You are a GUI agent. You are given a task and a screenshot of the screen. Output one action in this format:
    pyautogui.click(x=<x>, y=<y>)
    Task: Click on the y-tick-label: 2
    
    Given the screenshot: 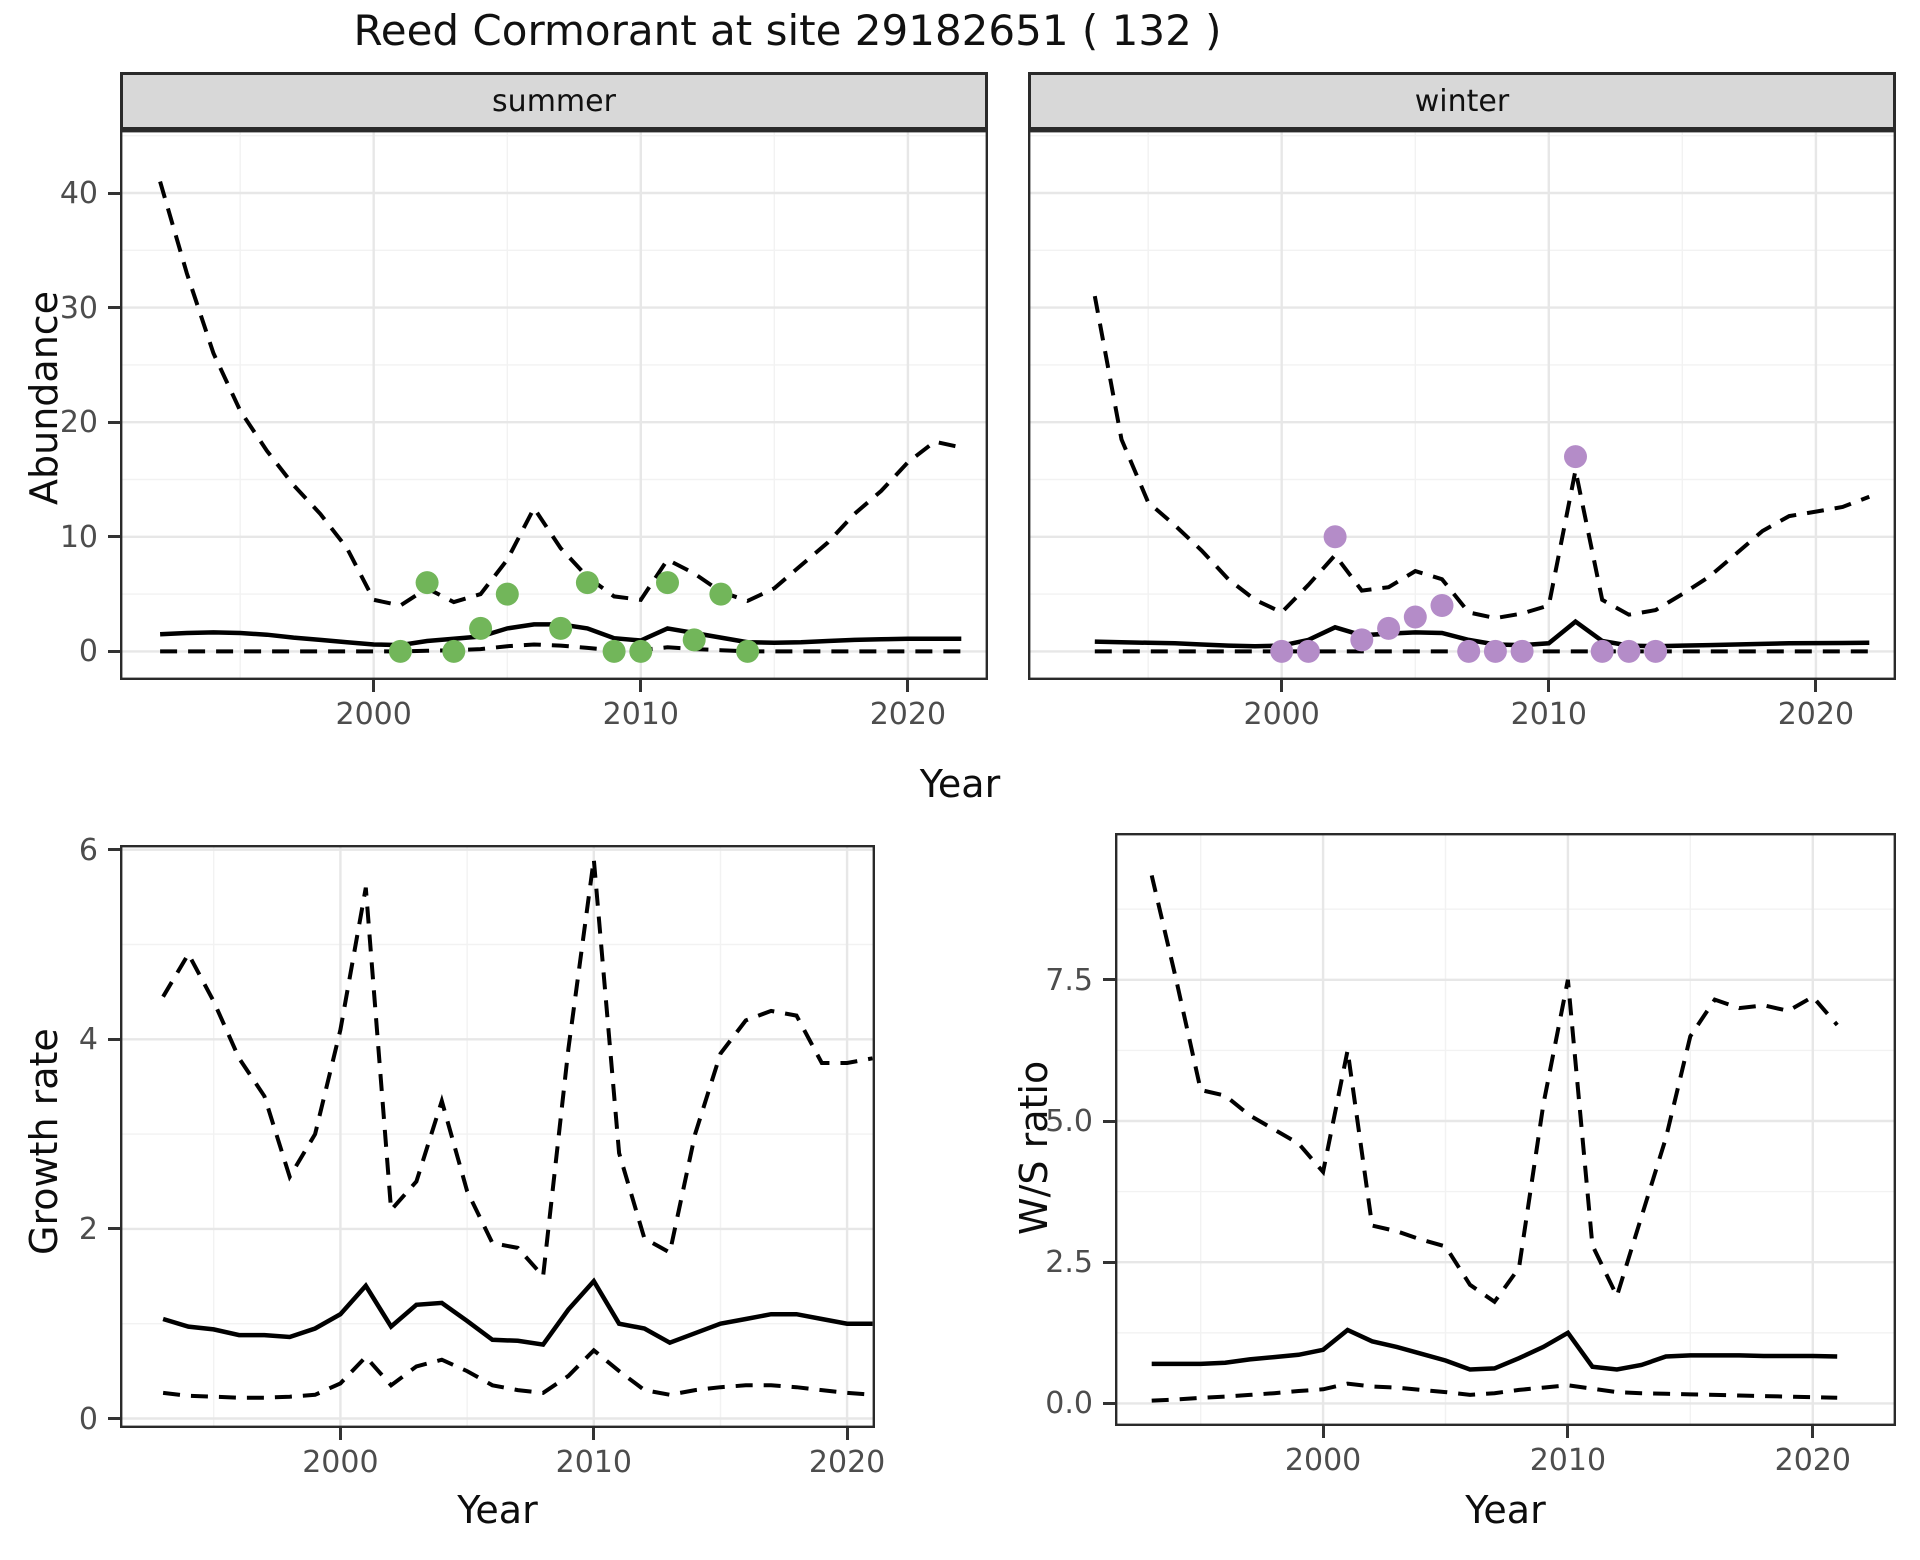 What is the action you would take?
    pyautogui.click(x=88, y=1229)
    